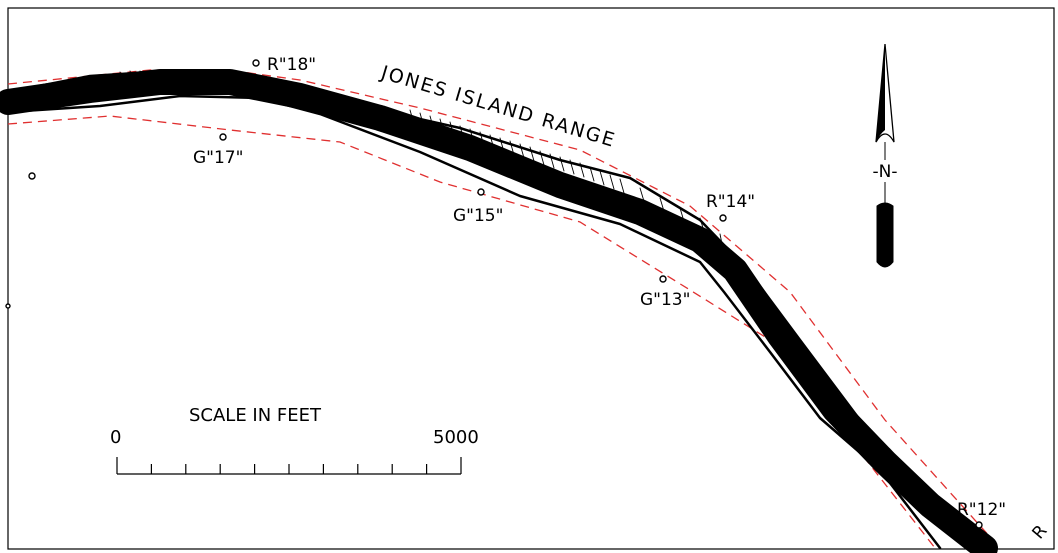 The width and height of the screenshot is (1058, 553). Describe the element at coordinates (981, 510) in the screenshot. I see `buoy-R12-label: R"12"` at that location.